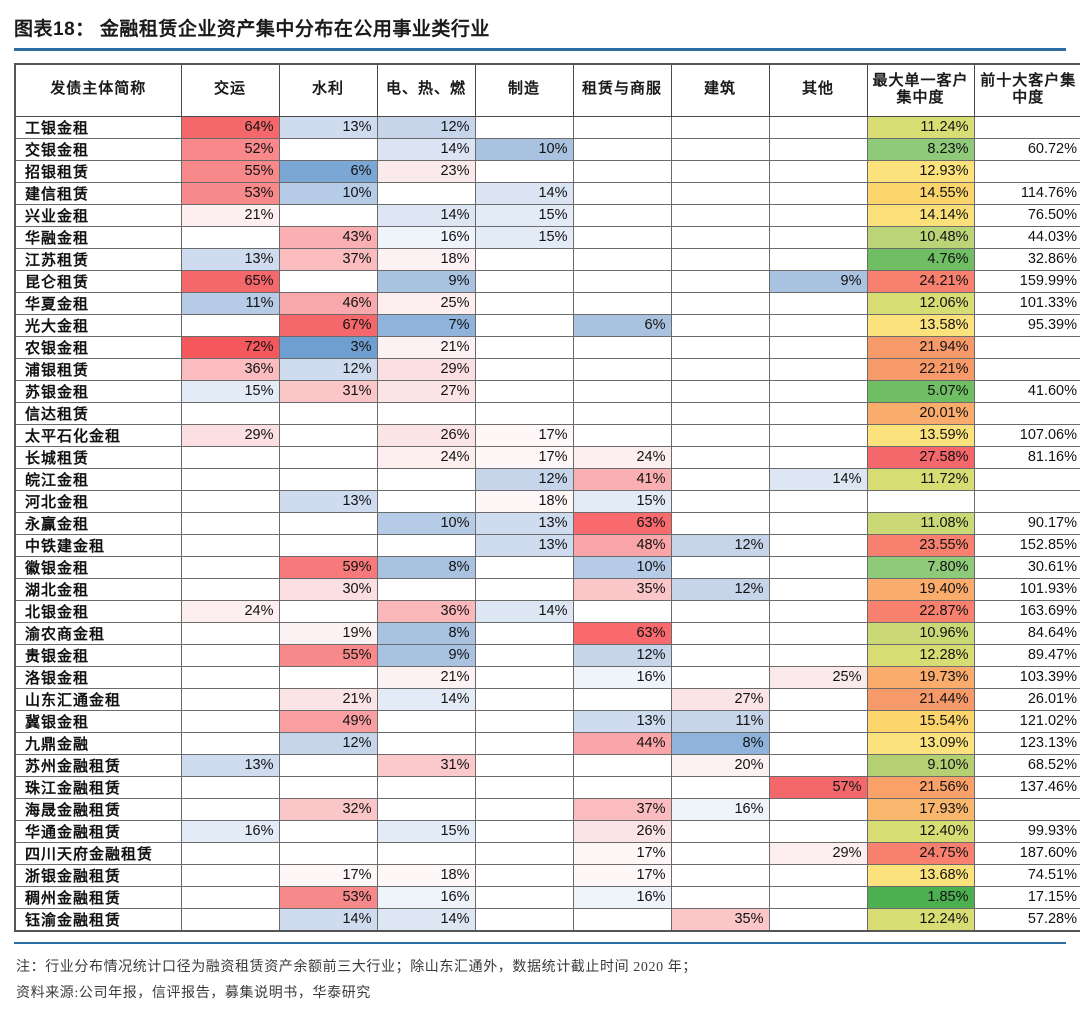 Image resolution: width=1080 pixels, height=1032 pixels. What do you see at coordinates (1026, 787) in the screenshot?
I see `table-cell: 137.46%` at bounding box center [1026, 787].